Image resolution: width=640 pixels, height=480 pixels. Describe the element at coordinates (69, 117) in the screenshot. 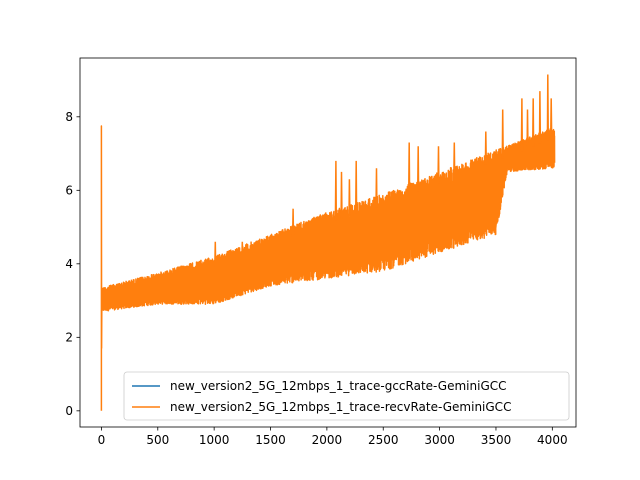

I see `y-tick-label: 8` at that location.